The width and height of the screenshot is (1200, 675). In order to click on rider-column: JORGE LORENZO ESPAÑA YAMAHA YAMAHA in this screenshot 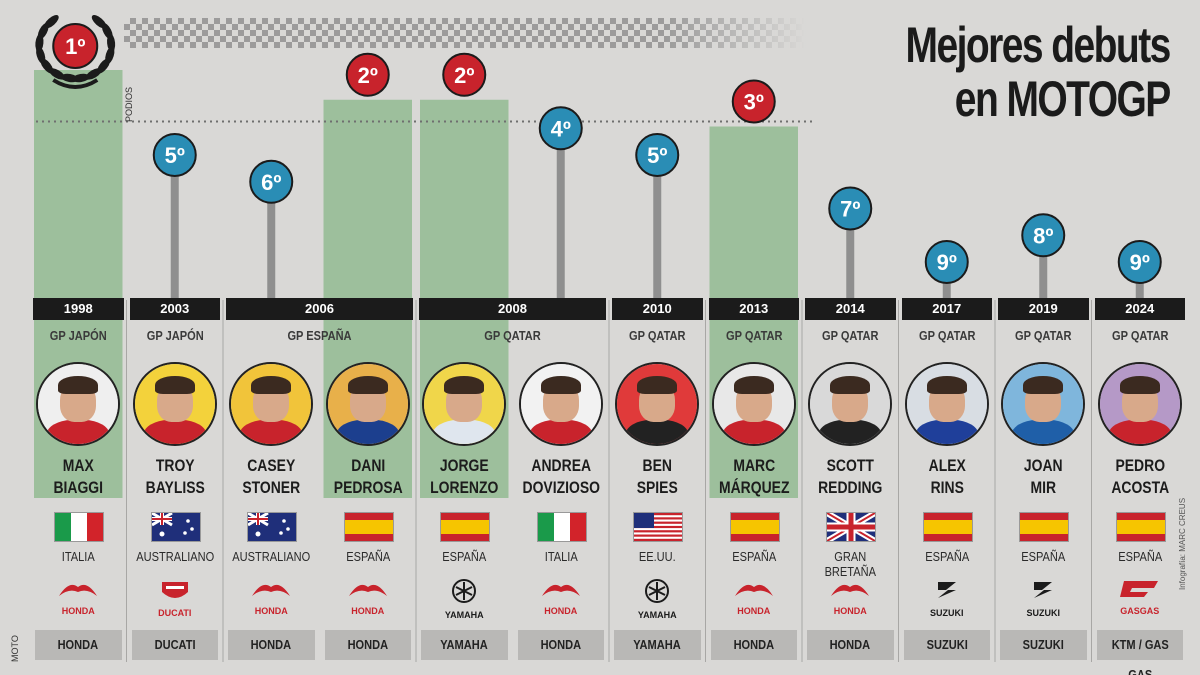, I will do `click(464, 337)`.